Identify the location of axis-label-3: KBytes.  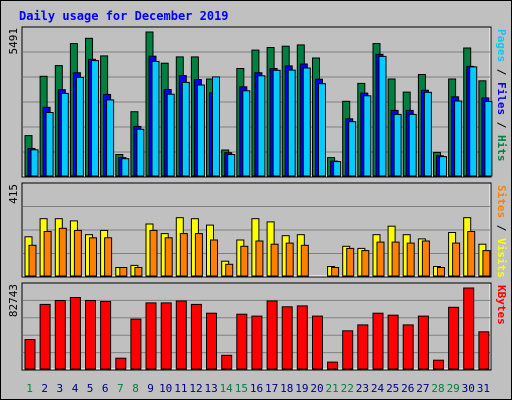
(501, 305).